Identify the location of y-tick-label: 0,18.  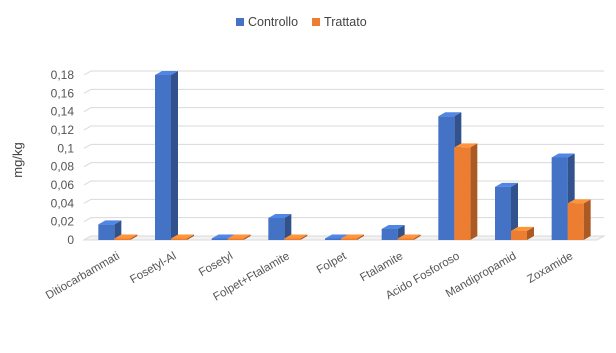
(63, 75).